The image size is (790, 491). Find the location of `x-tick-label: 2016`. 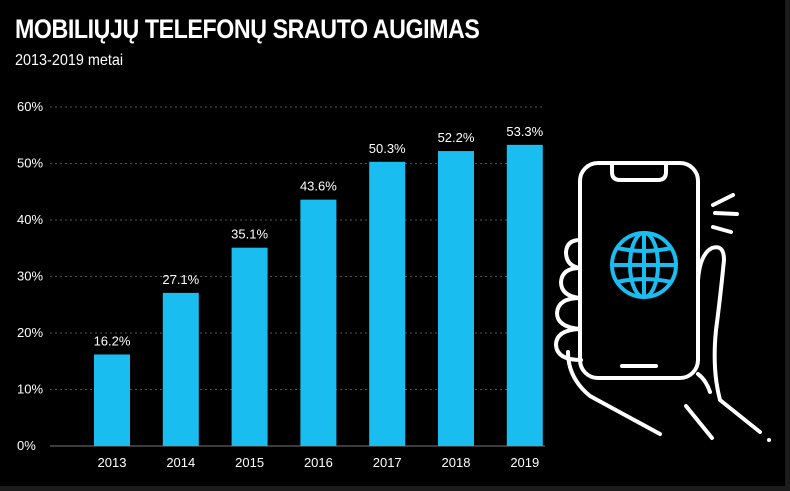

x-tick-label: 2016 is located at coordinates (318, 462).